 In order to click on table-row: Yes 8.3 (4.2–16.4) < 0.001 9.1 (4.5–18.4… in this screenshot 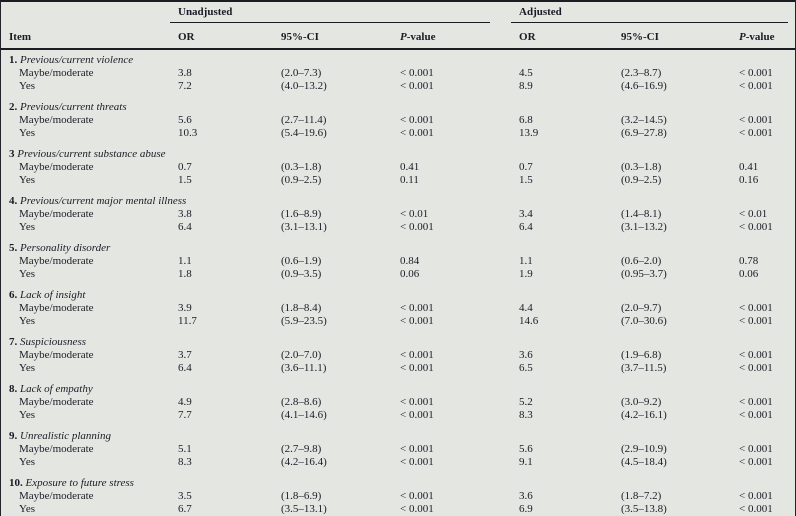, I will do `click(398, 462)`.